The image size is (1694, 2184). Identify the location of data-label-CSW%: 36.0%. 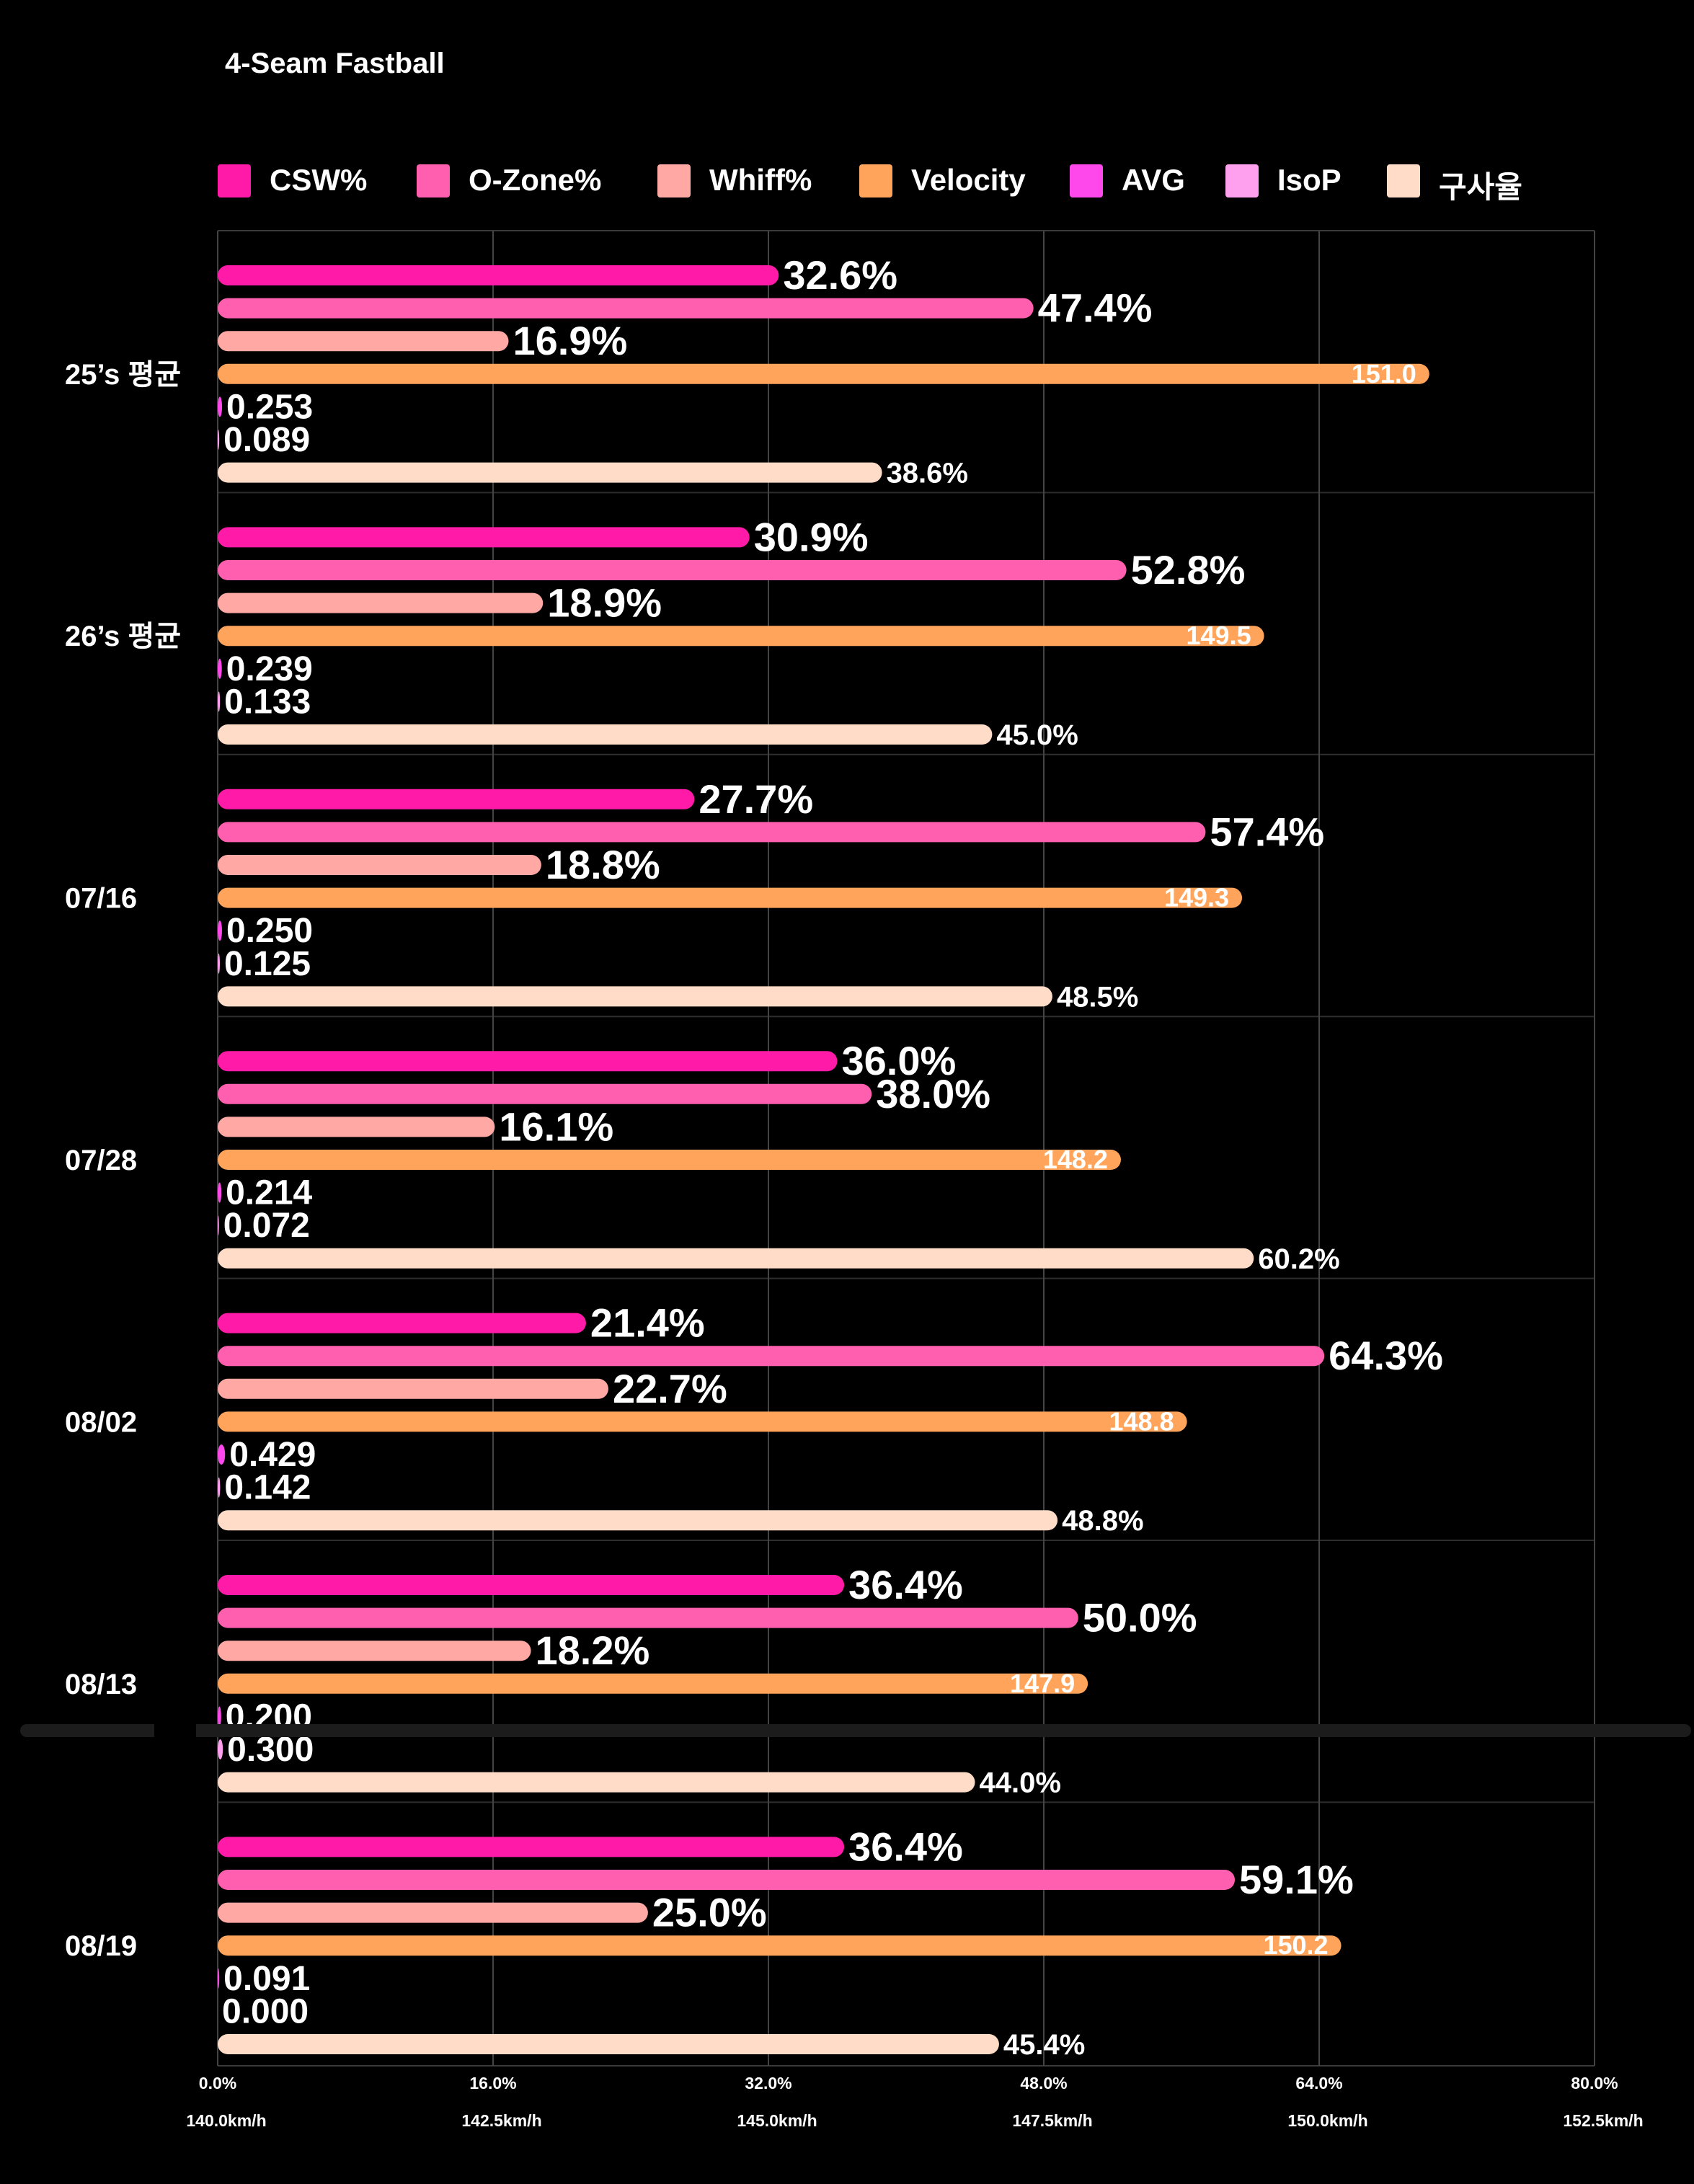
(899, 1060).